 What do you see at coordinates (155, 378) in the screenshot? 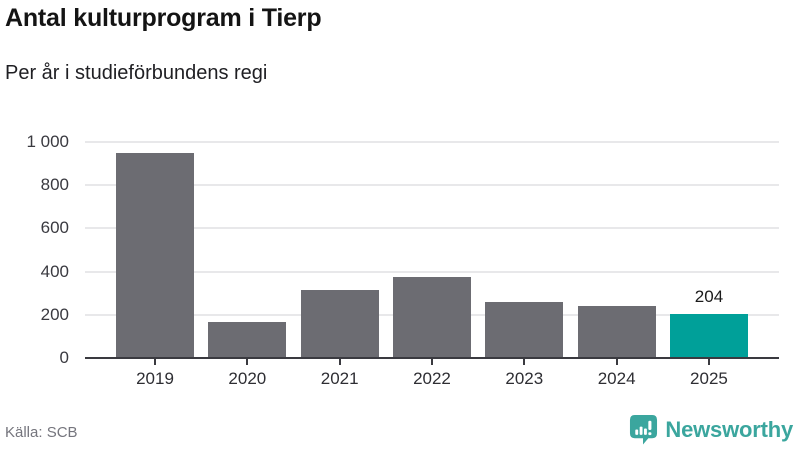
I see `x-tick-label-2019: 2019` at bounding box center [155, 378].